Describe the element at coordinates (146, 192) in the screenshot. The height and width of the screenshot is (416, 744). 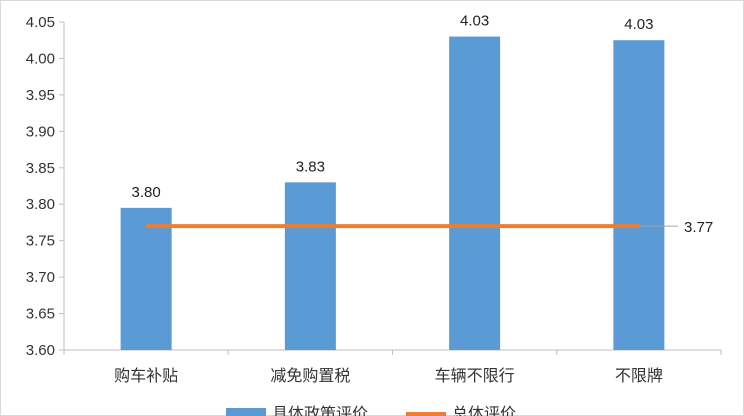
I see `bar-data-label: 3.80` at that location.